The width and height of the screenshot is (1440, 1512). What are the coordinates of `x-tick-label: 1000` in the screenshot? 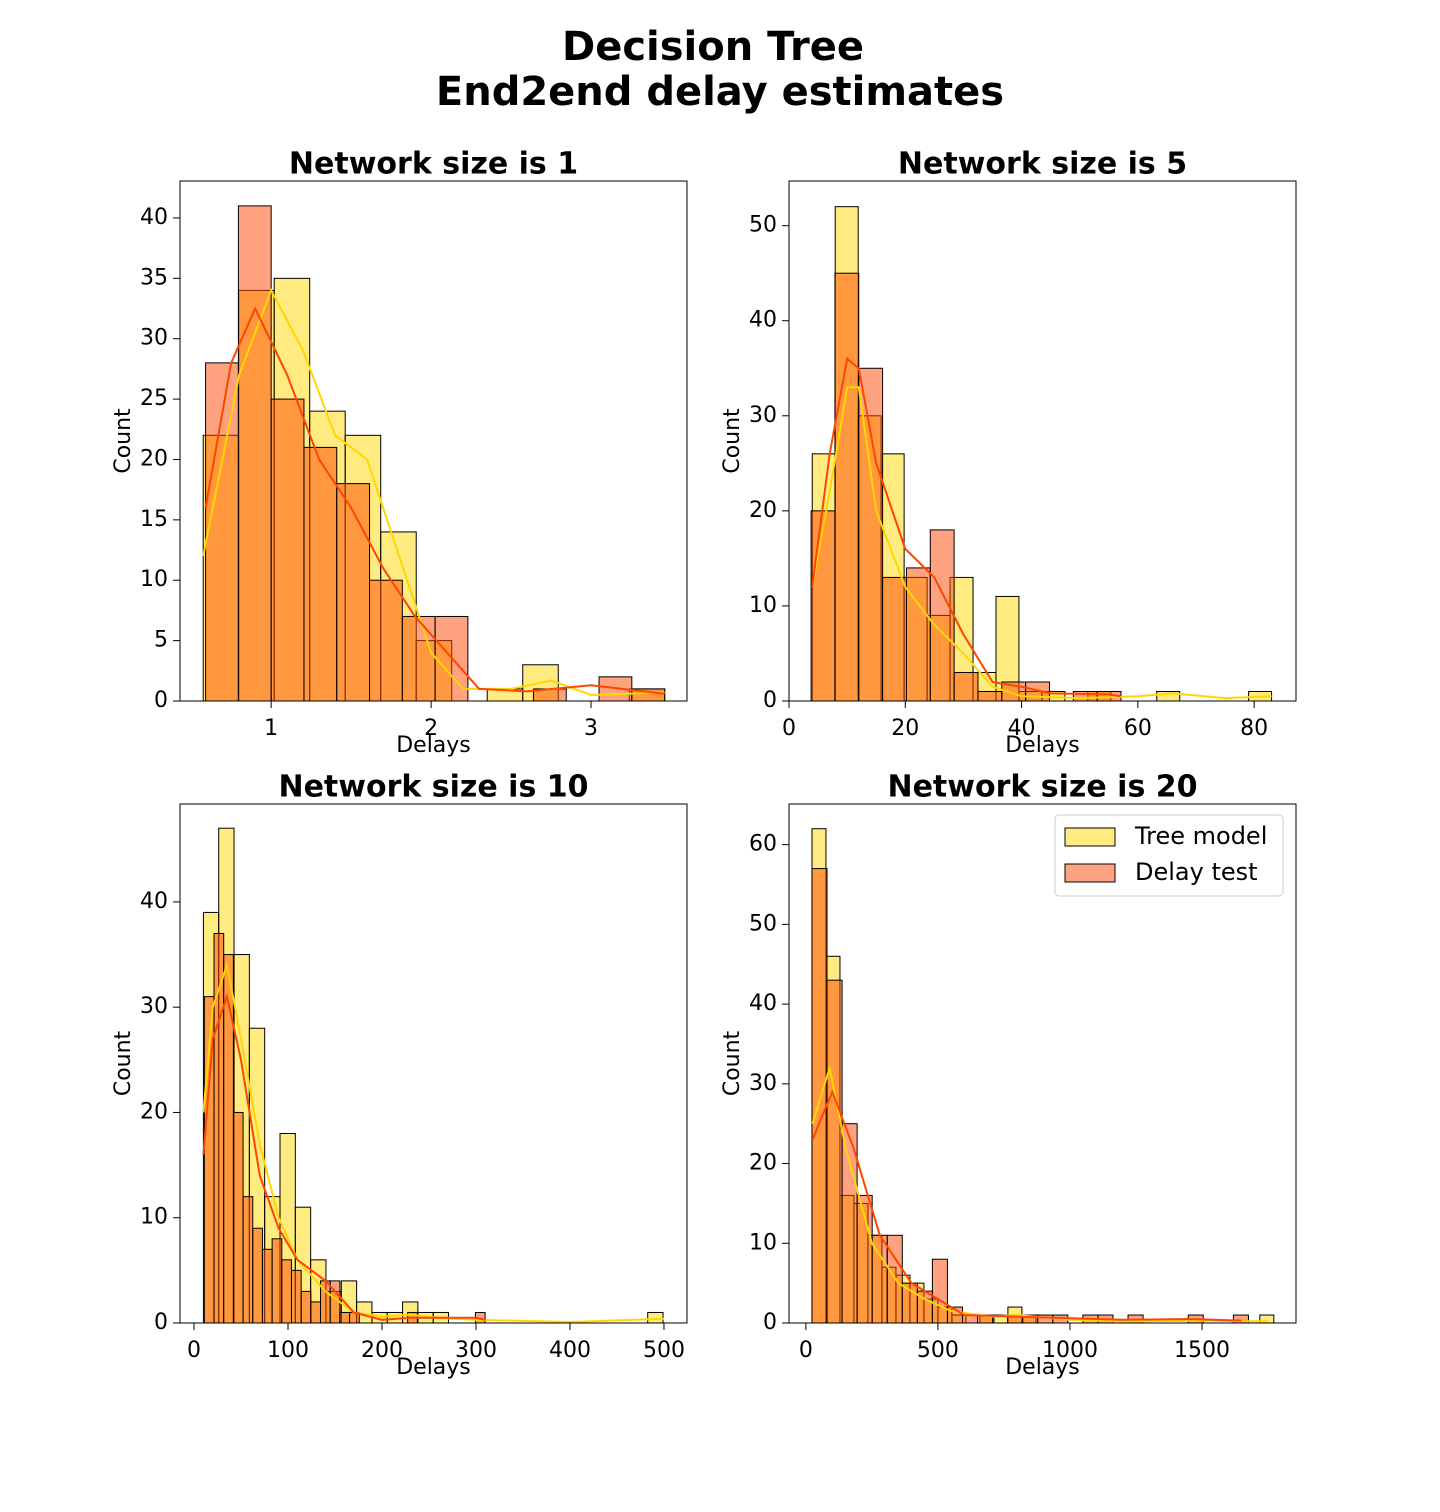 It's located at (1070, 1350).